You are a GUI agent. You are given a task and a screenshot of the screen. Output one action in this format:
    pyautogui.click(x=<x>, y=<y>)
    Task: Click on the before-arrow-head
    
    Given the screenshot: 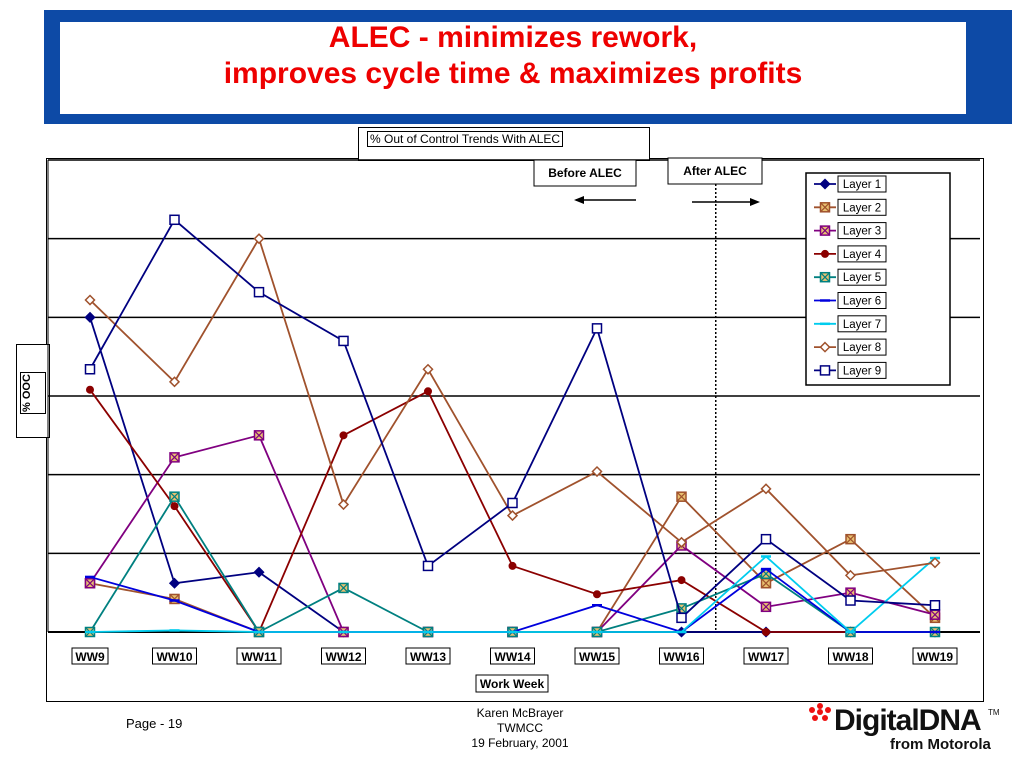 What is the action you would take?
    pyautogui.click(x=579, y=200)
    